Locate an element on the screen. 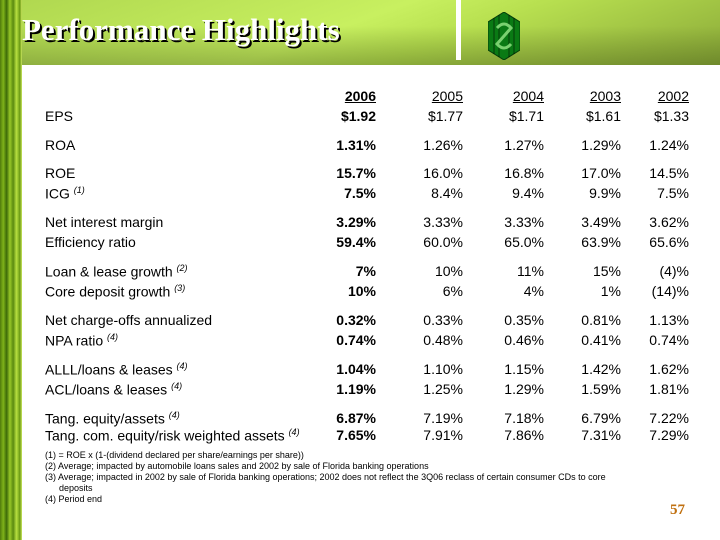 This screenshot has height=540, width=720. row-label-text: ACL/loans & leases is located at coordinates (106, 389).